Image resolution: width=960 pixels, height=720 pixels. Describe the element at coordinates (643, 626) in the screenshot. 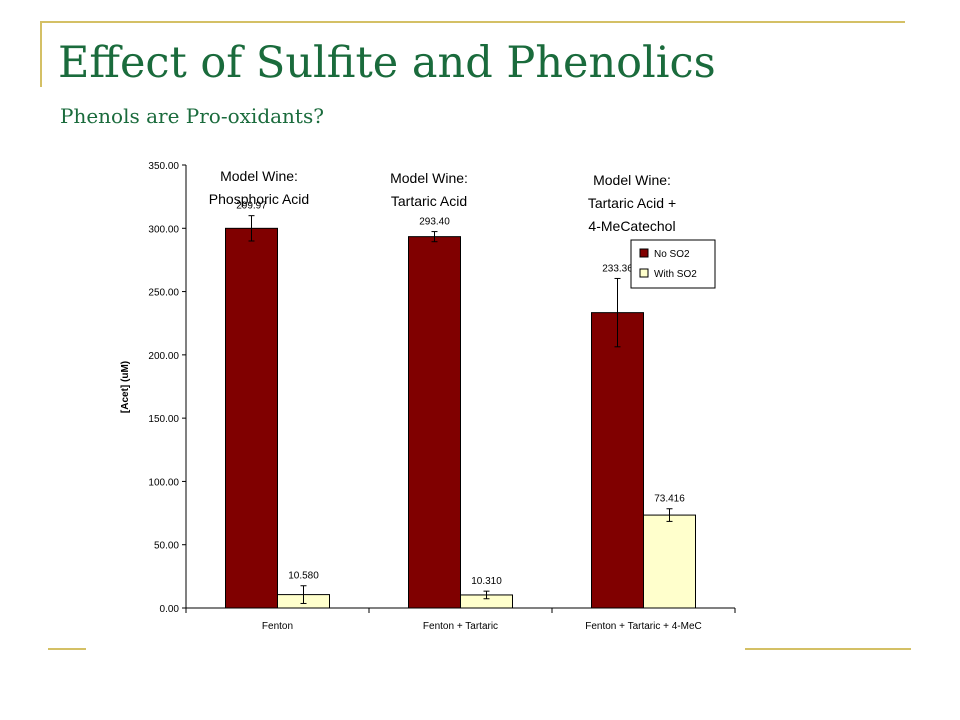

I see `x-tick-label: Fenton + Tartaric + 4-MeC` at that location.